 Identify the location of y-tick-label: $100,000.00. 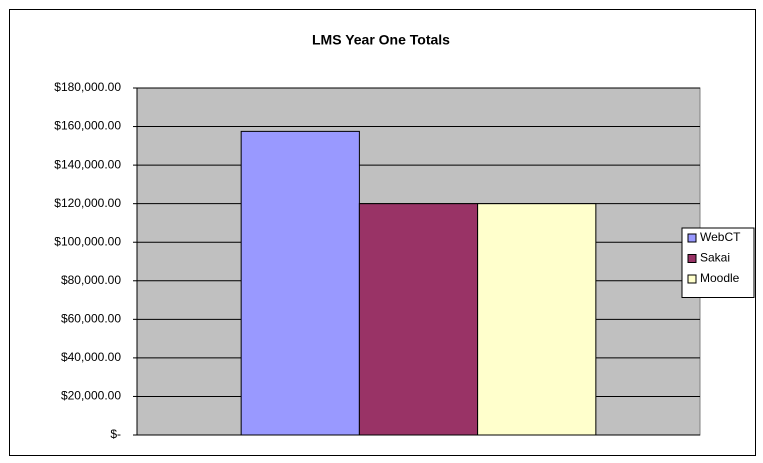
(87, 241).